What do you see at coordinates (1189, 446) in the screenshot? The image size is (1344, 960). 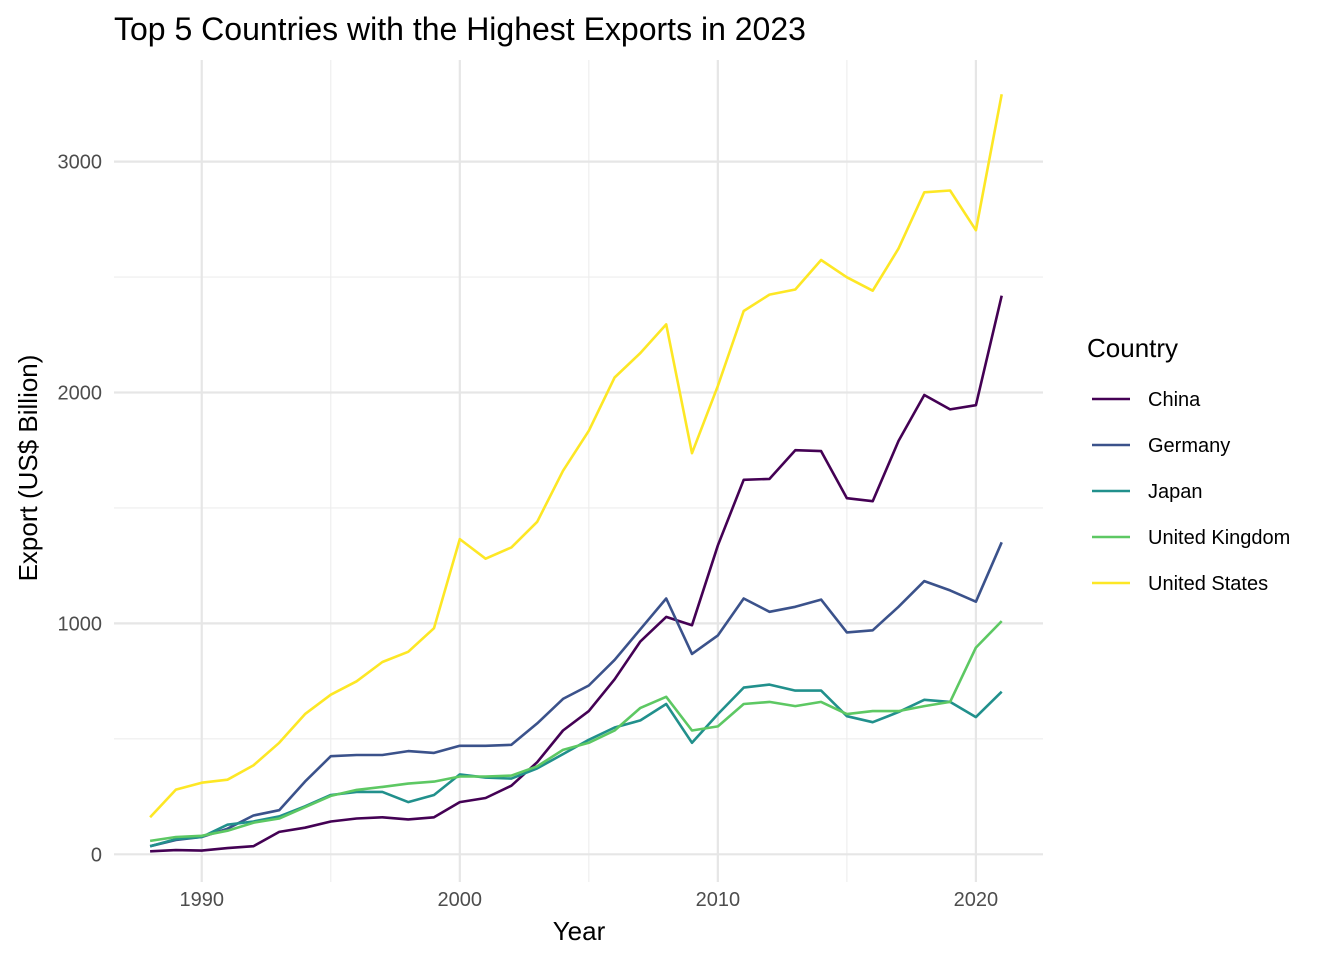 I see `legend-label: Germany` at bounding box center [1189, 446].